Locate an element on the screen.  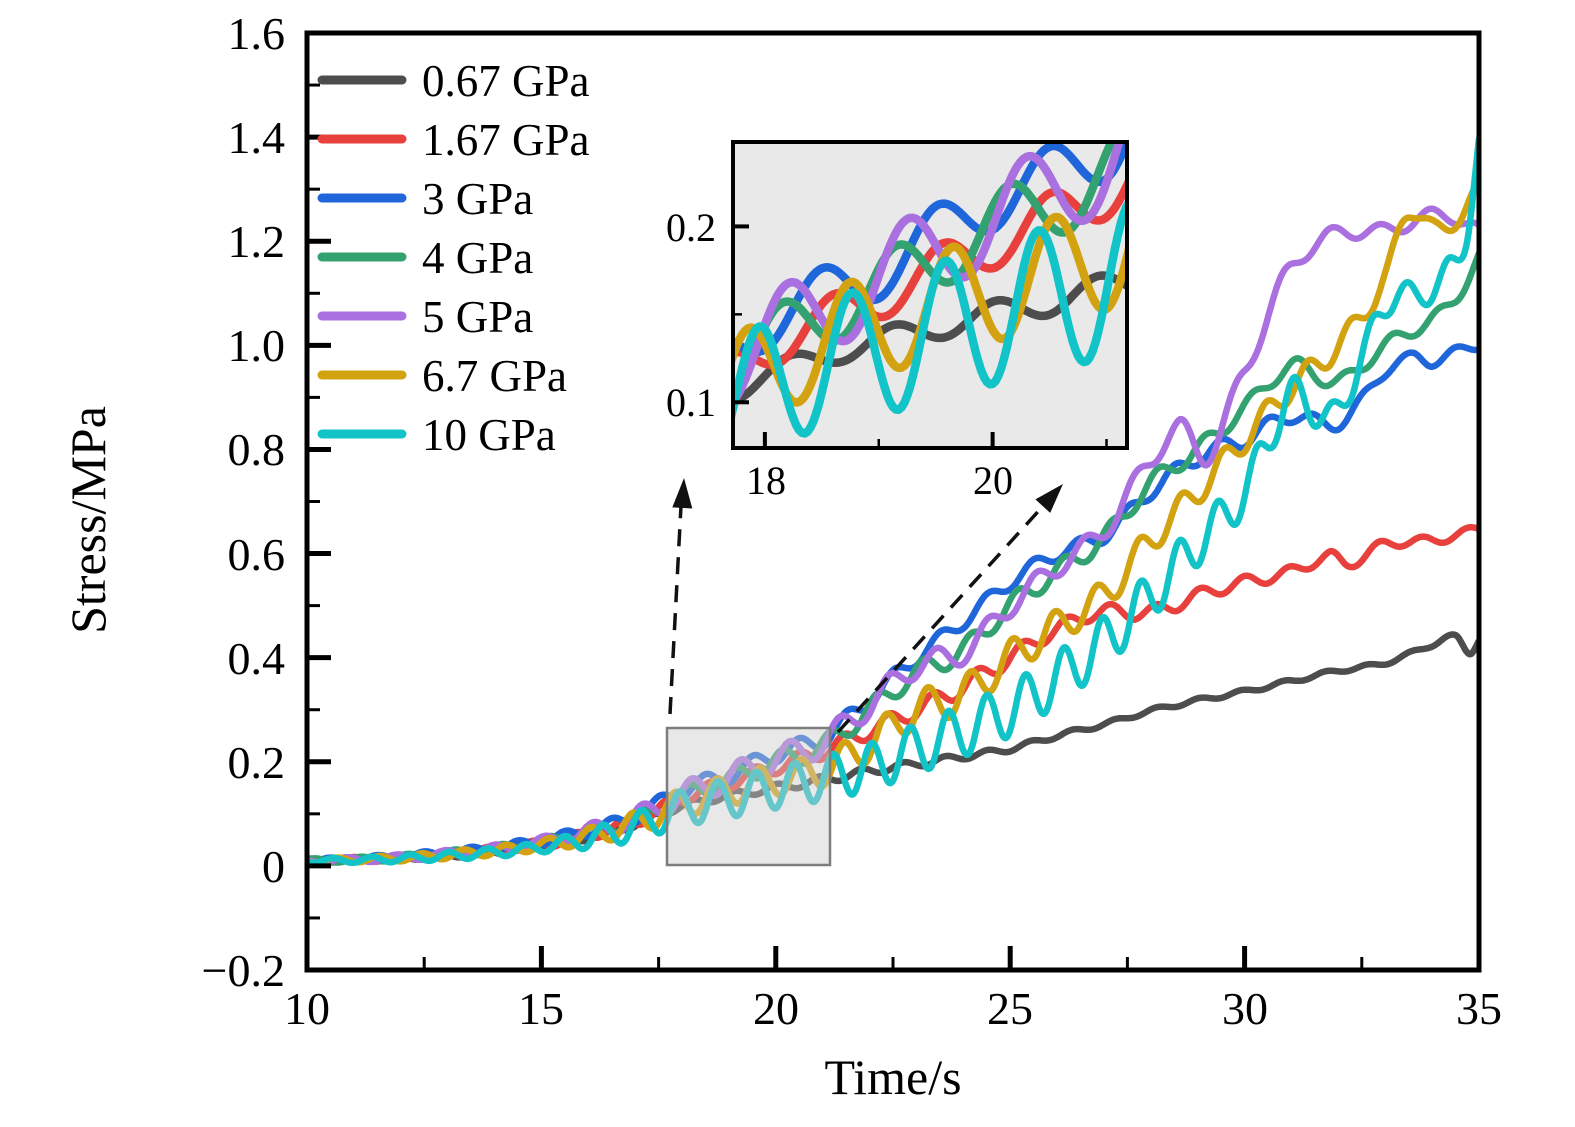
x-axis-title: Time/s is located at coordinates (892, 1077).